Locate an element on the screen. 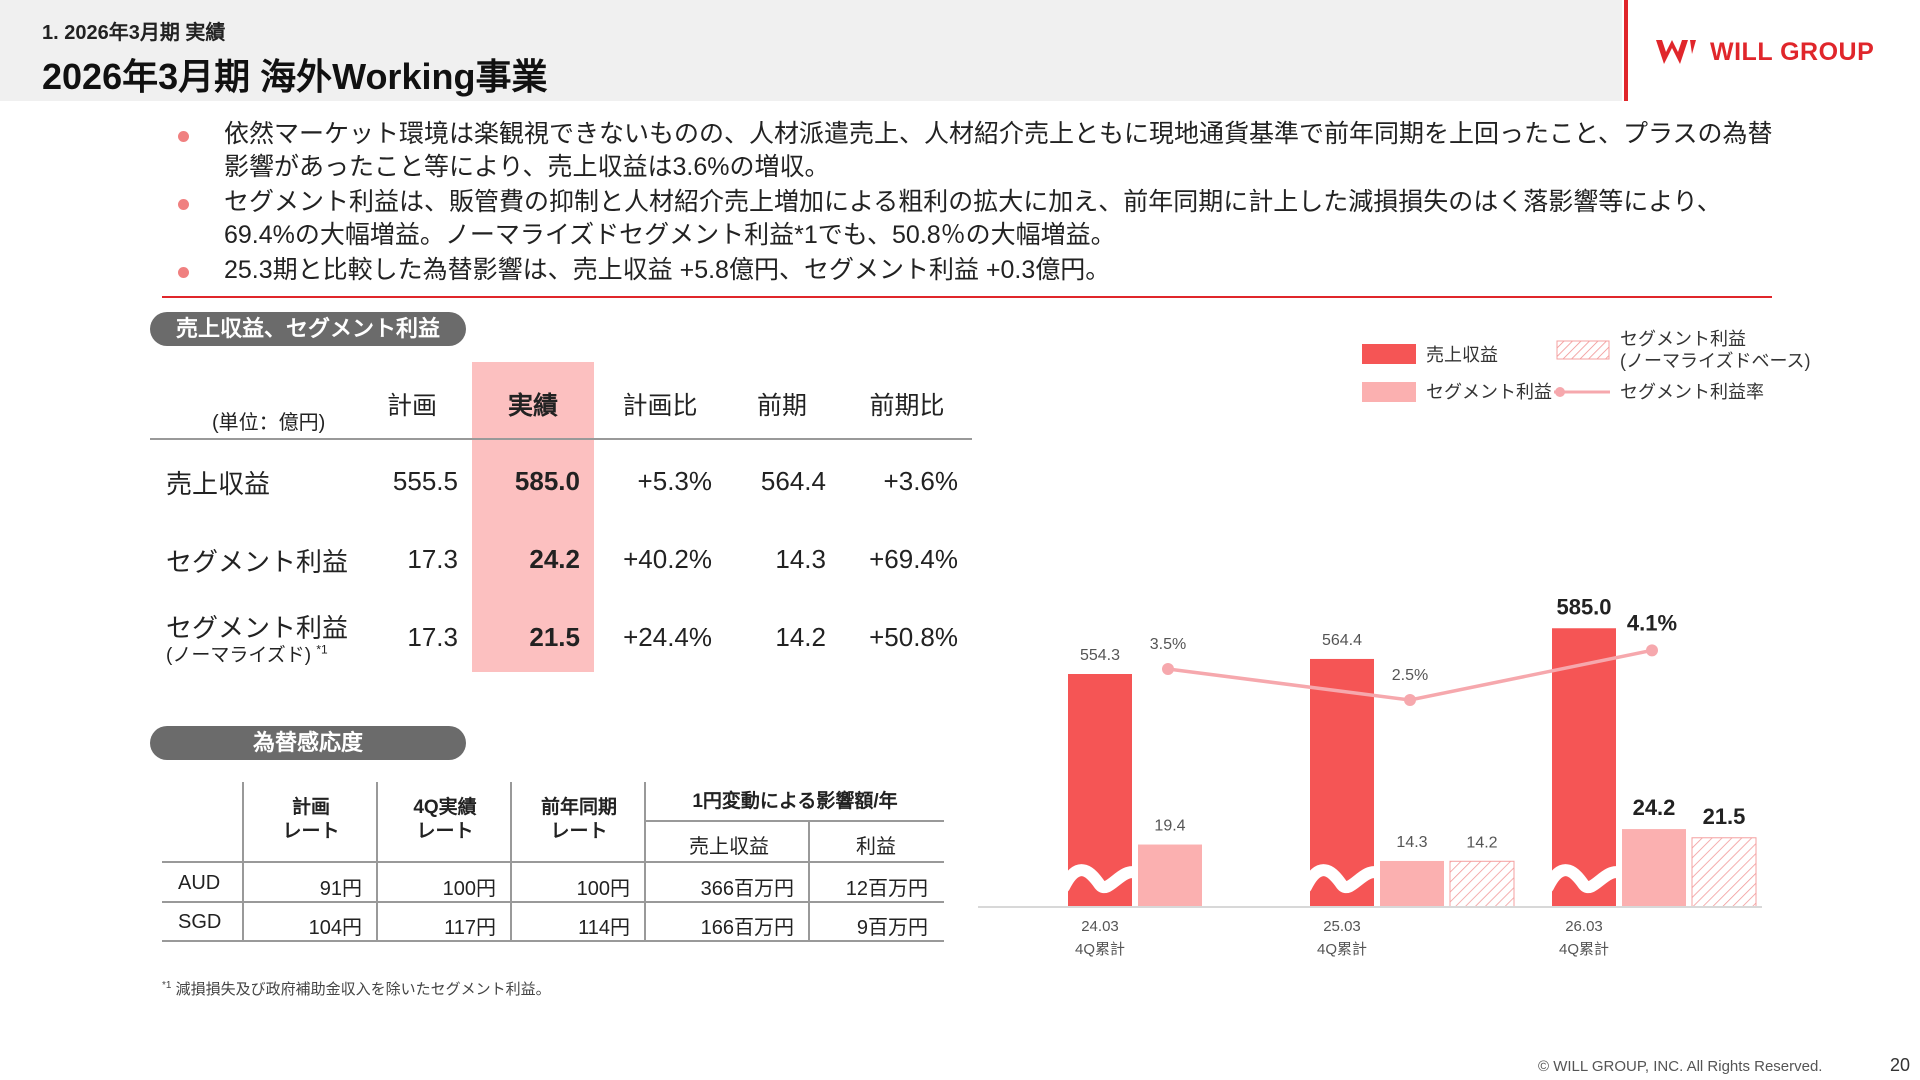  fx-header-plan-rate: 計画 レート is located at coordinates (311, 820).